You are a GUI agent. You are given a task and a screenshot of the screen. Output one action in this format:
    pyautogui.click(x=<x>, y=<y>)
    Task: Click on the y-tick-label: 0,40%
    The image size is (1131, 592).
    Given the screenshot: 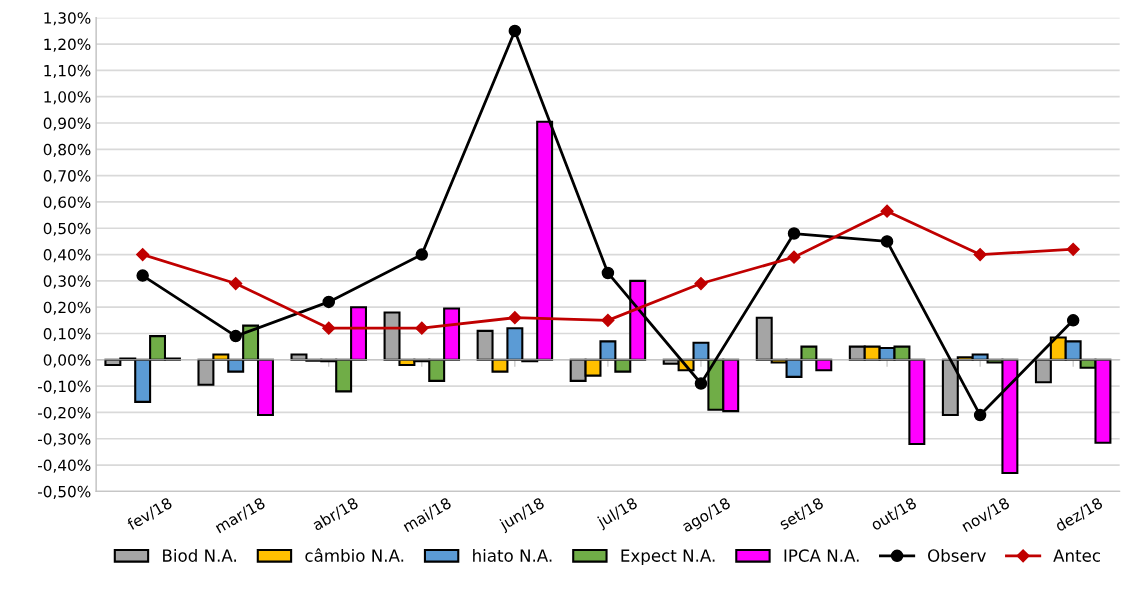 What is the action you would take?
    pyautogui.click(x=67, y=256)
    